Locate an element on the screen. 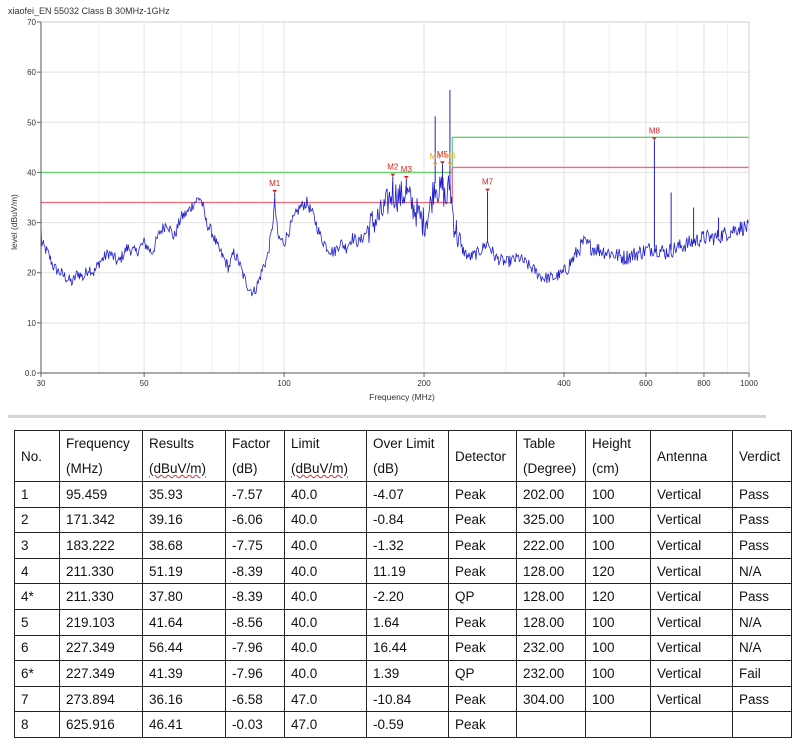 The height and width of the screenshot is (751, 796). cell-results: 35.93 is located at coordinates (184, 494).